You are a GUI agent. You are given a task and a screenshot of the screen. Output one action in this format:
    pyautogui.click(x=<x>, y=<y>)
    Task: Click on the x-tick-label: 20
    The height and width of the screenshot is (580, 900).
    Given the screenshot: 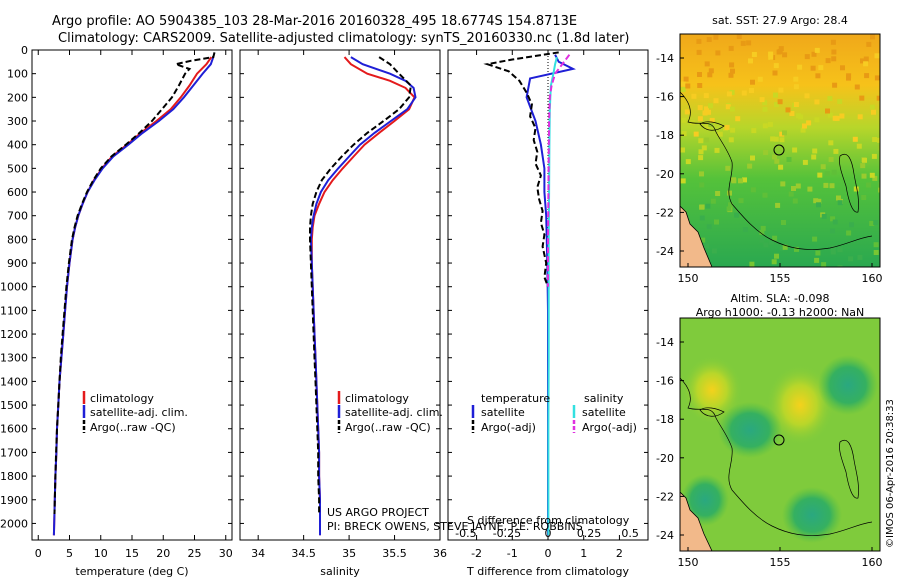 What is the action you would take?
    pyautogui.click(x=163, y=553)
    